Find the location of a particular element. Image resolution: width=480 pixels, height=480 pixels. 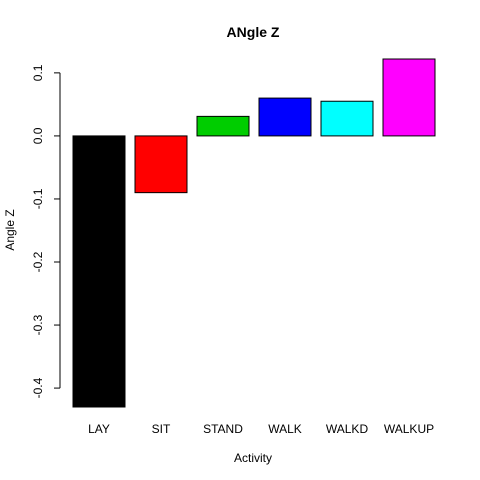

x-tick-label-lay: LAY is located at coordinates (99, 429).